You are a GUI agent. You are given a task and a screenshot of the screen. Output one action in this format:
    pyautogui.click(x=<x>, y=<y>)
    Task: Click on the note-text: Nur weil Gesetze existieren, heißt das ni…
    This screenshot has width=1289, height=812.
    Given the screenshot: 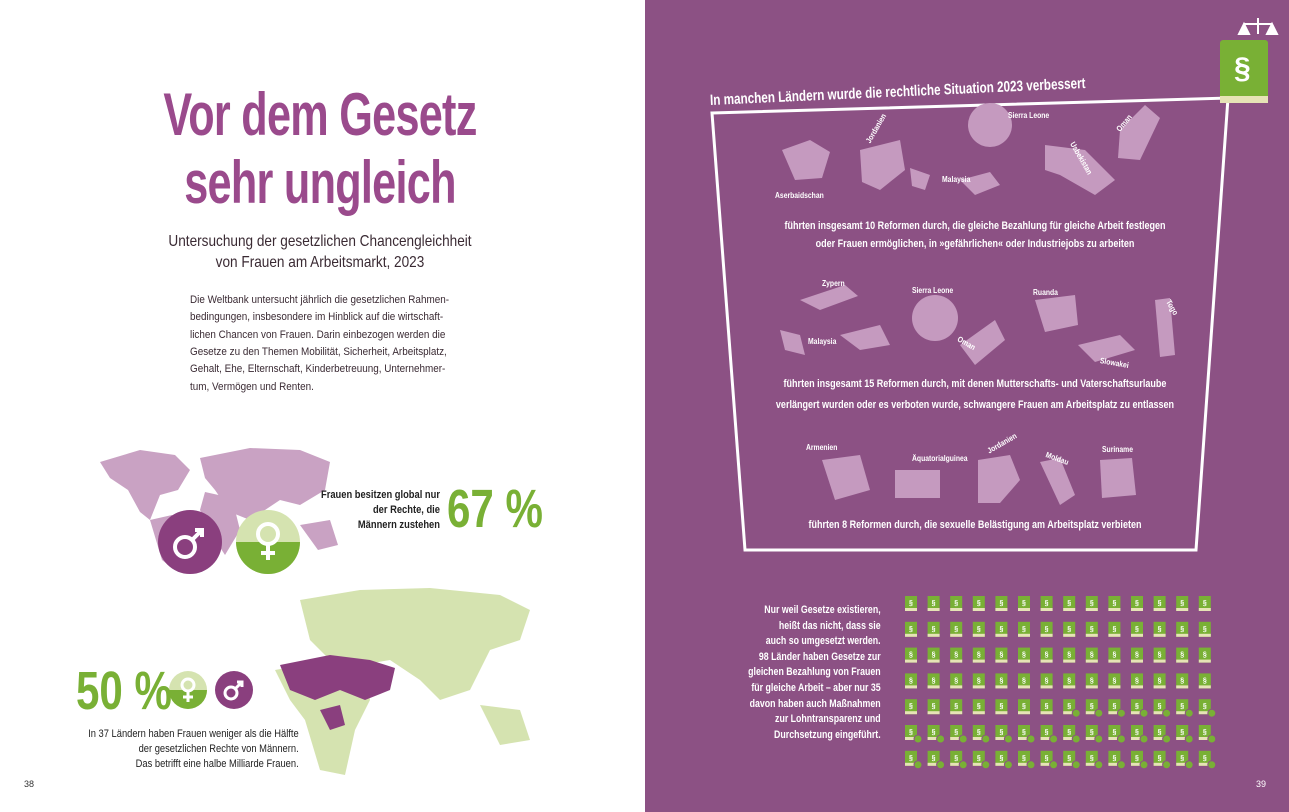 What is the action you would take?
    pyautogui.click(x=814, y=673)
    